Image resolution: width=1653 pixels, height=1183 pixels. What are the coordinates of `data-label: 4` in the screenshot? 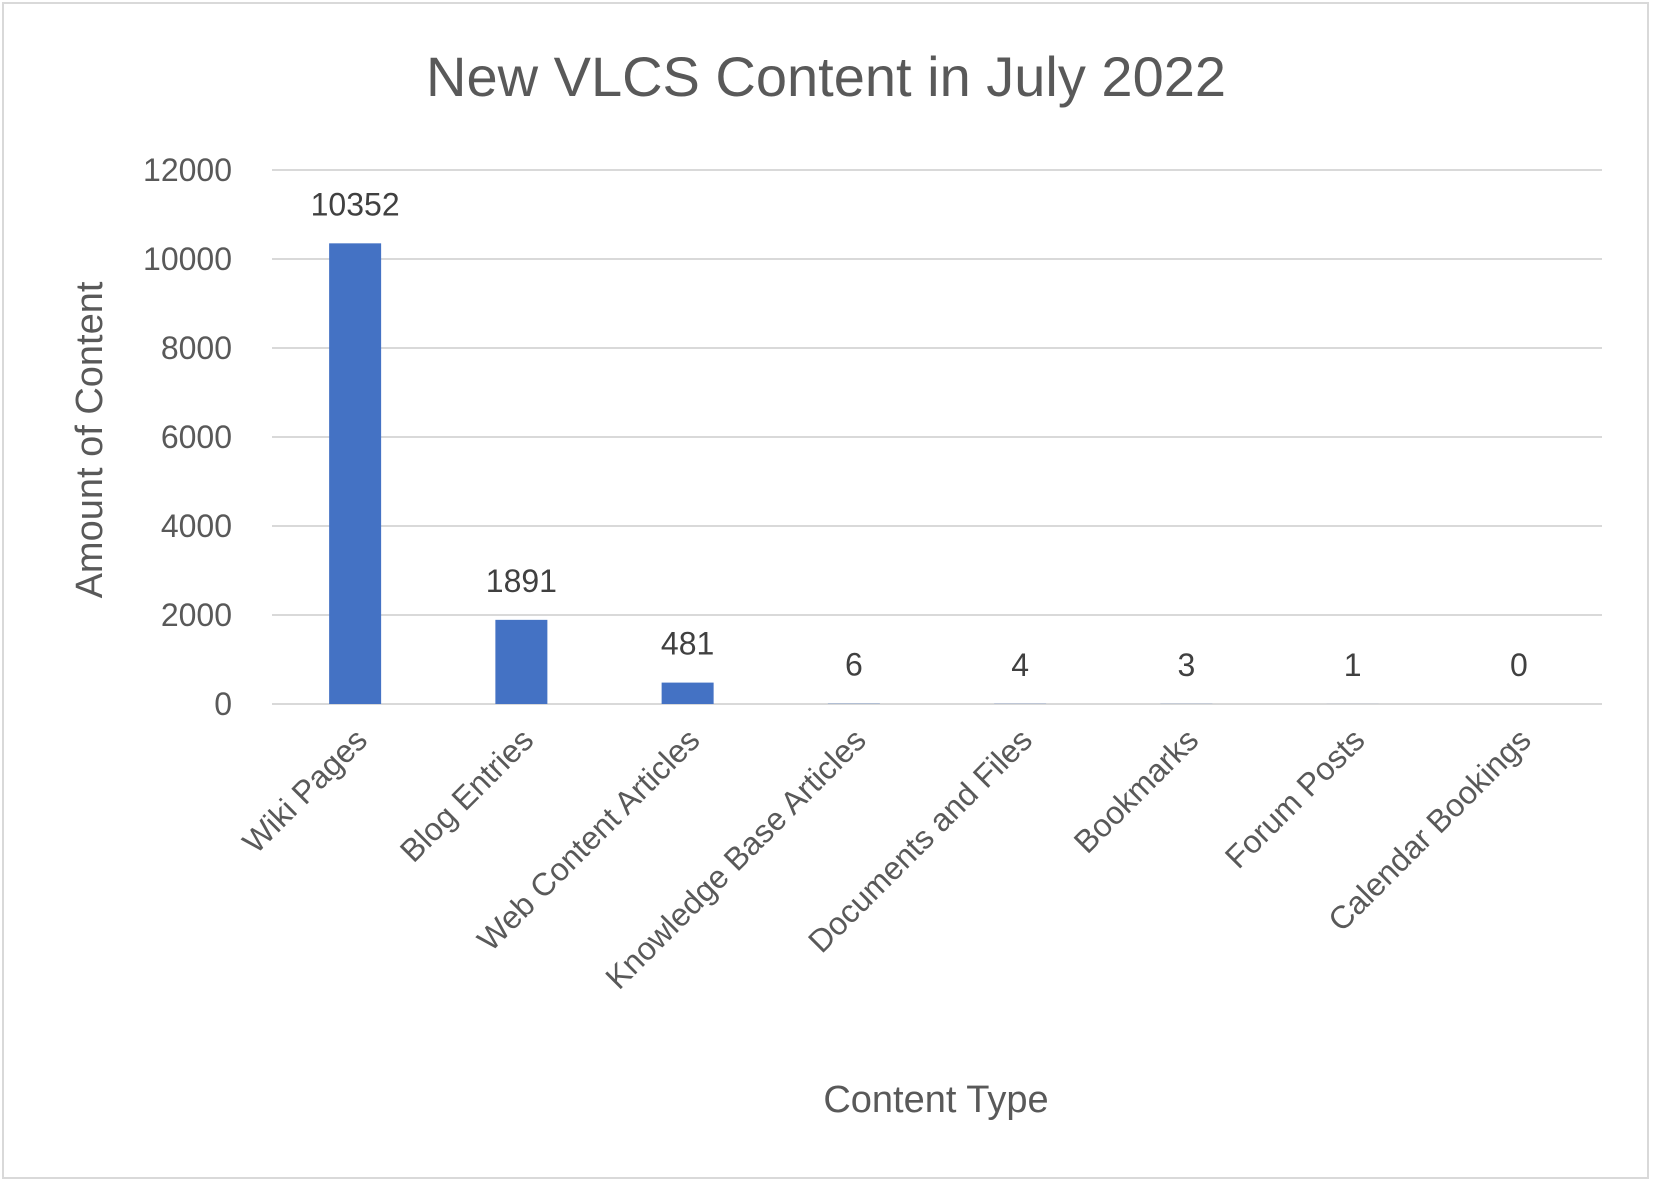 It's located at (1020, 665).